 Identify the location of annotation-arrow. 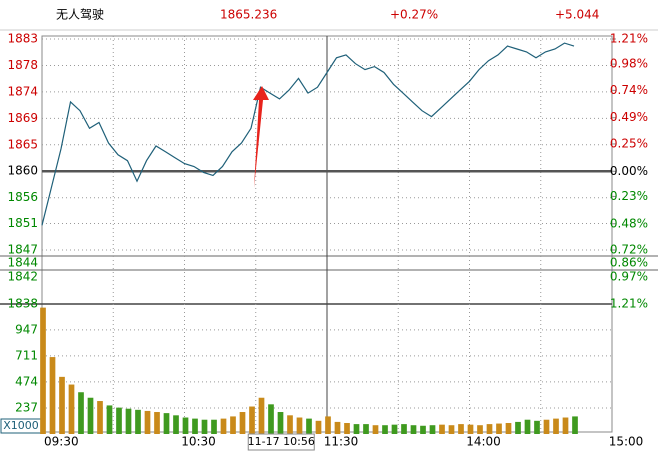
(261, 137).